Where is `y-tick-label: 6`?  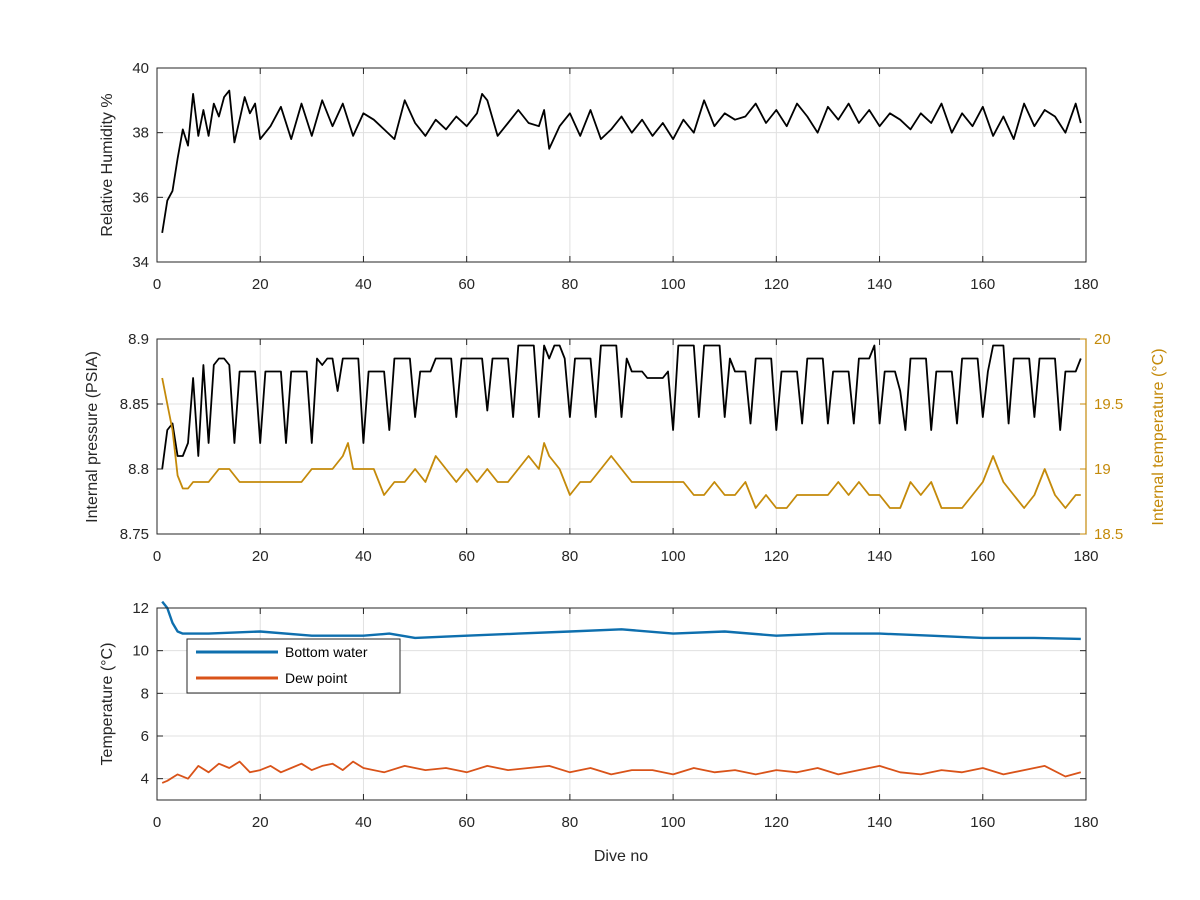
y-tick-label: 6 is located at coordinates (145, 736).